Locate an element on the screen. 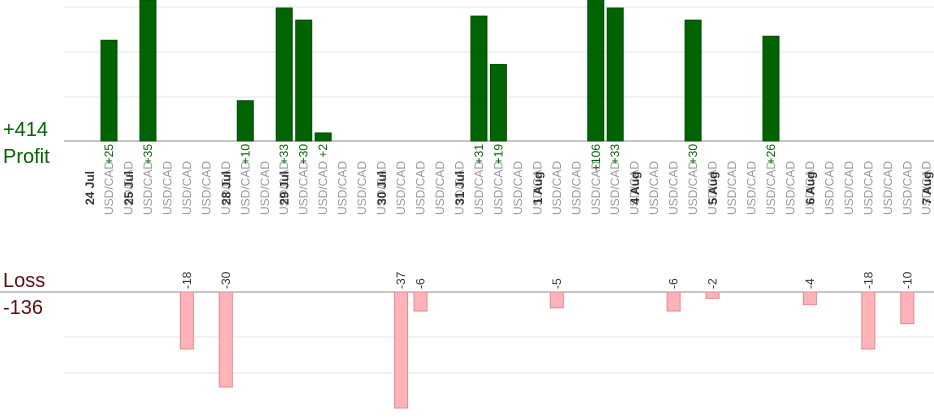 This screenshot has height=420, width=934. profit-value-label: +35 is located at coordinates (148, 154).